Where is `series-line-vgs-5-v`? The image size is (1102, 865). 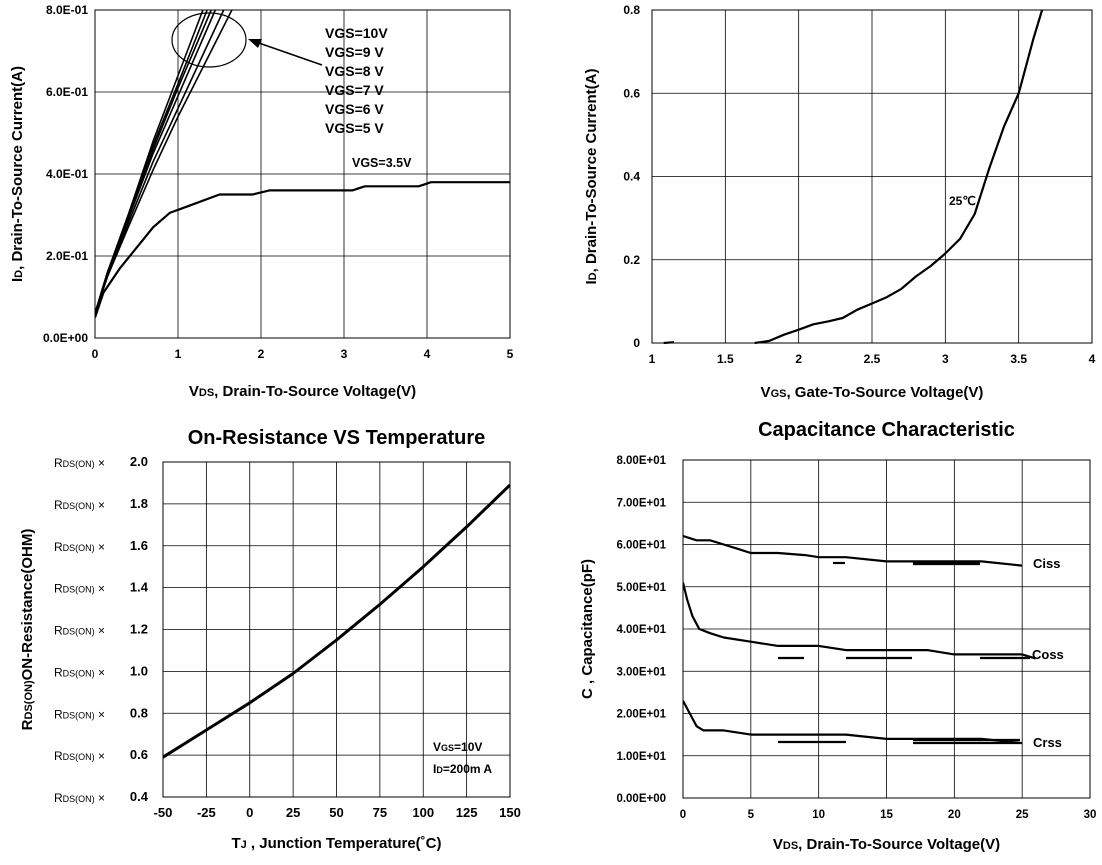
series-line-vgs-5-v is located at coordinates (164, 161).